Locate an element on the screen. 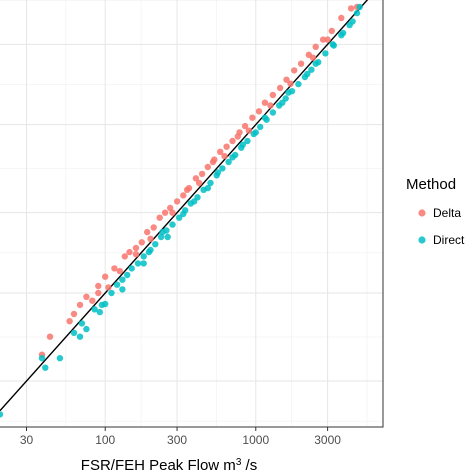  x-tick-label: 1000 is located at coordinates (255, 440).